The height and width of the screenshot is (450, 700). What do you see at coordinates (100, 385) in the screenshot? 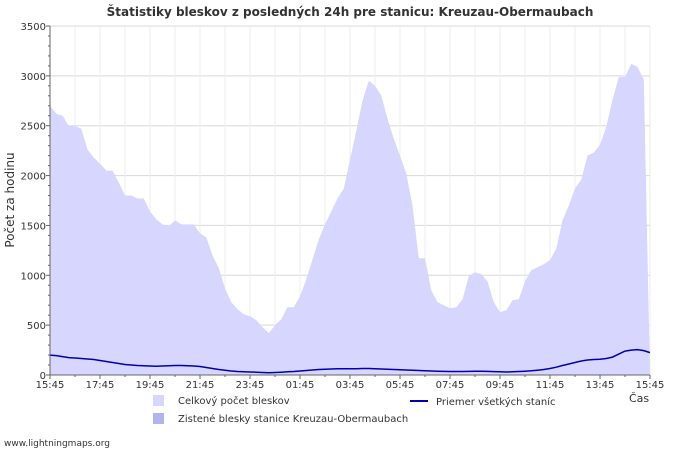
I see `x-tick-label: 17:45` at bounding box center [100, 385].